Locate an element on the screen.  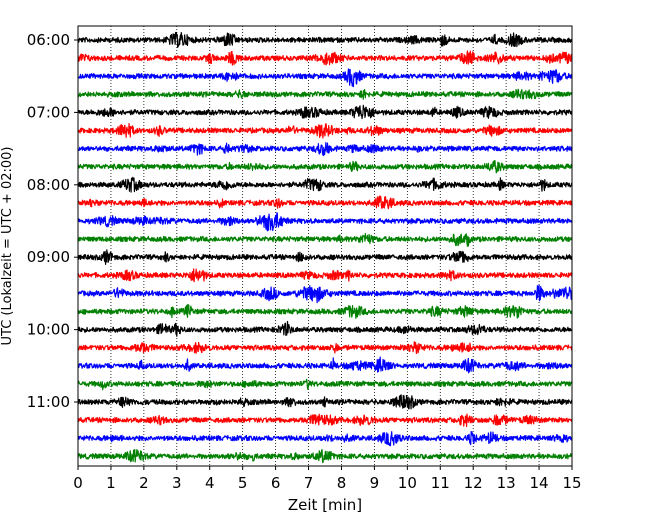
y-tick-label: 06:00 is located at coordinates (48, 40).